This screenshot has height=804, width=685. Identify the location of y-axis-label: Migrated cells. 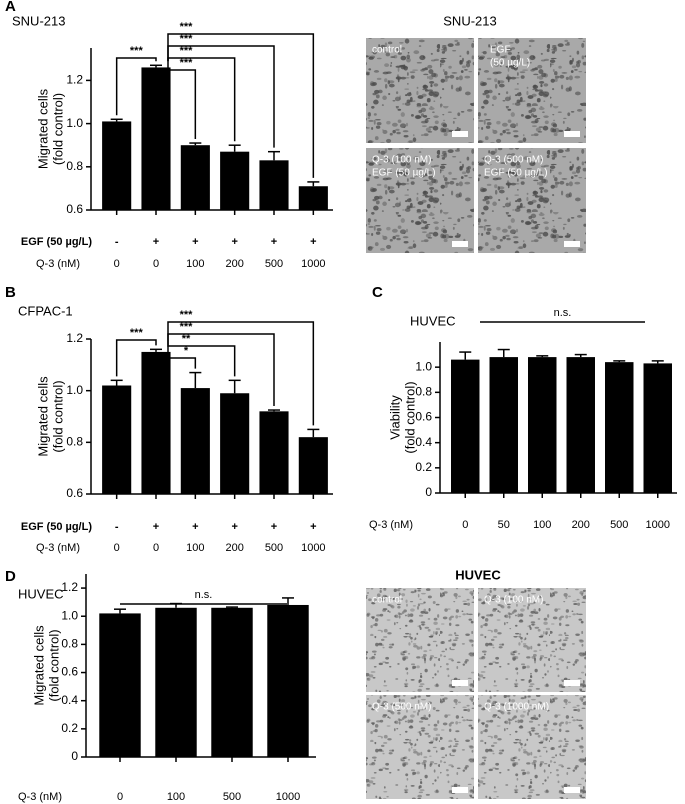
(42, 416).